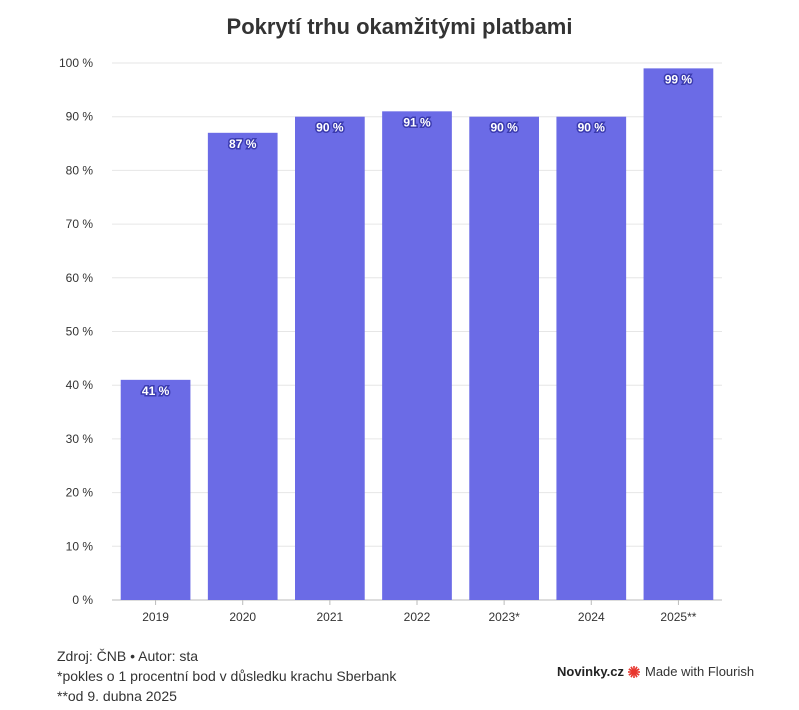  Describe the element at coordinates (117, 696) in the screenshot. I see `footnote-2: **od 9. dubna 2025` at that location.